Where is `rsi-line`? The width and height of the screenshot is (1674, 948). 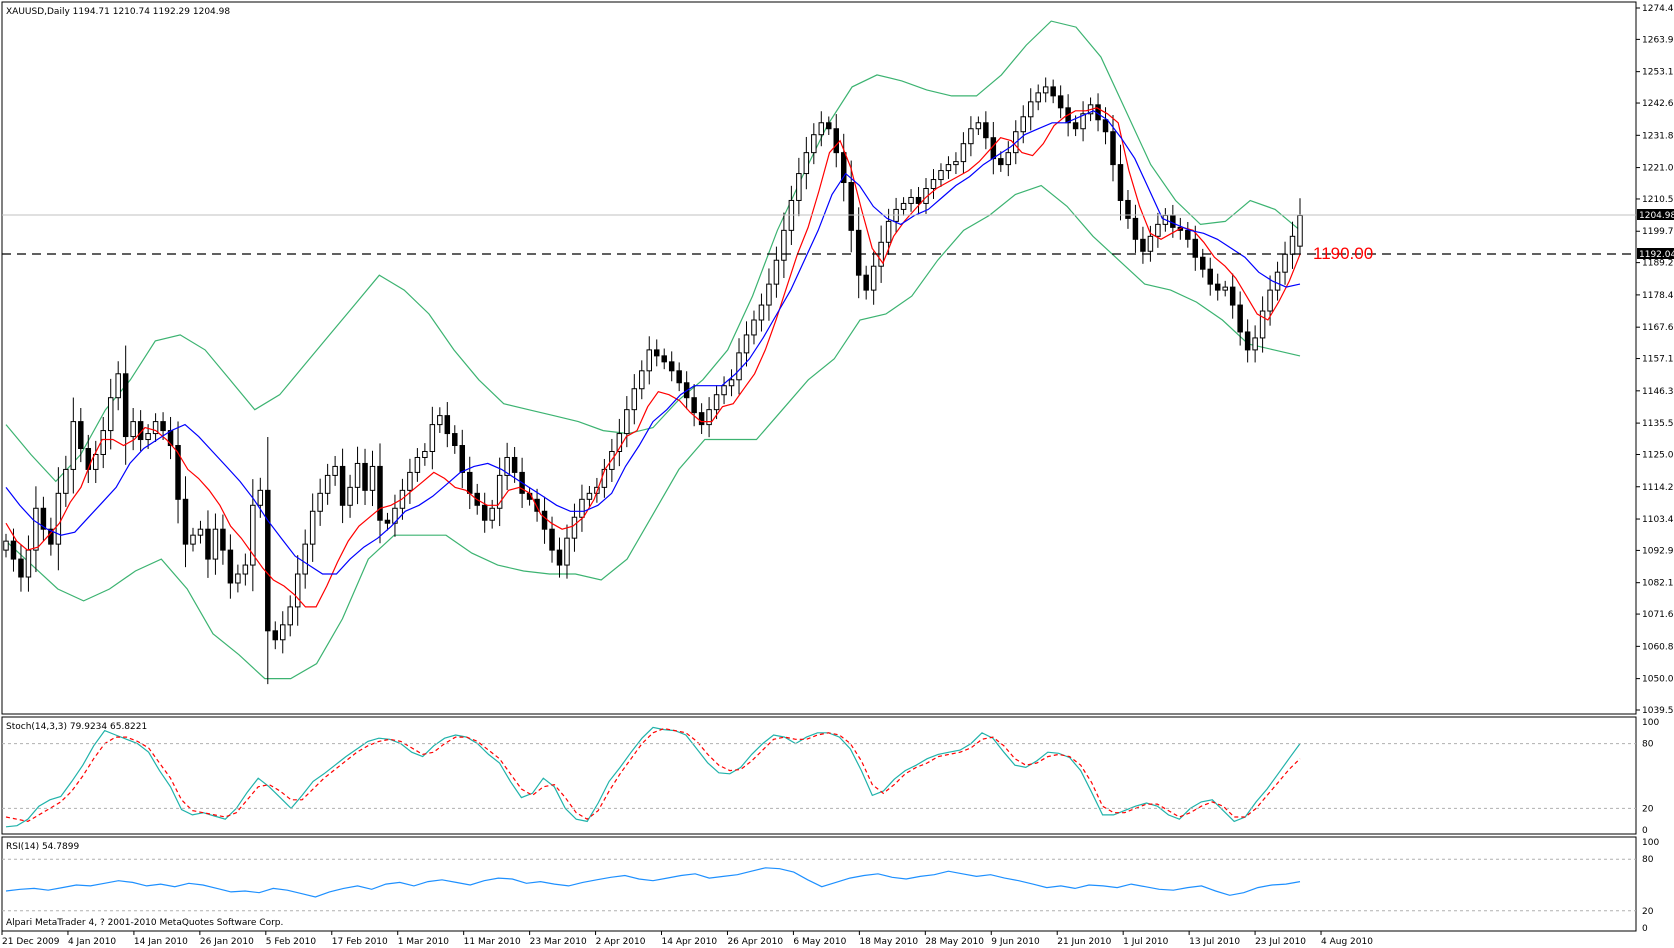 rsi-line is located at coordinates (653, 882).